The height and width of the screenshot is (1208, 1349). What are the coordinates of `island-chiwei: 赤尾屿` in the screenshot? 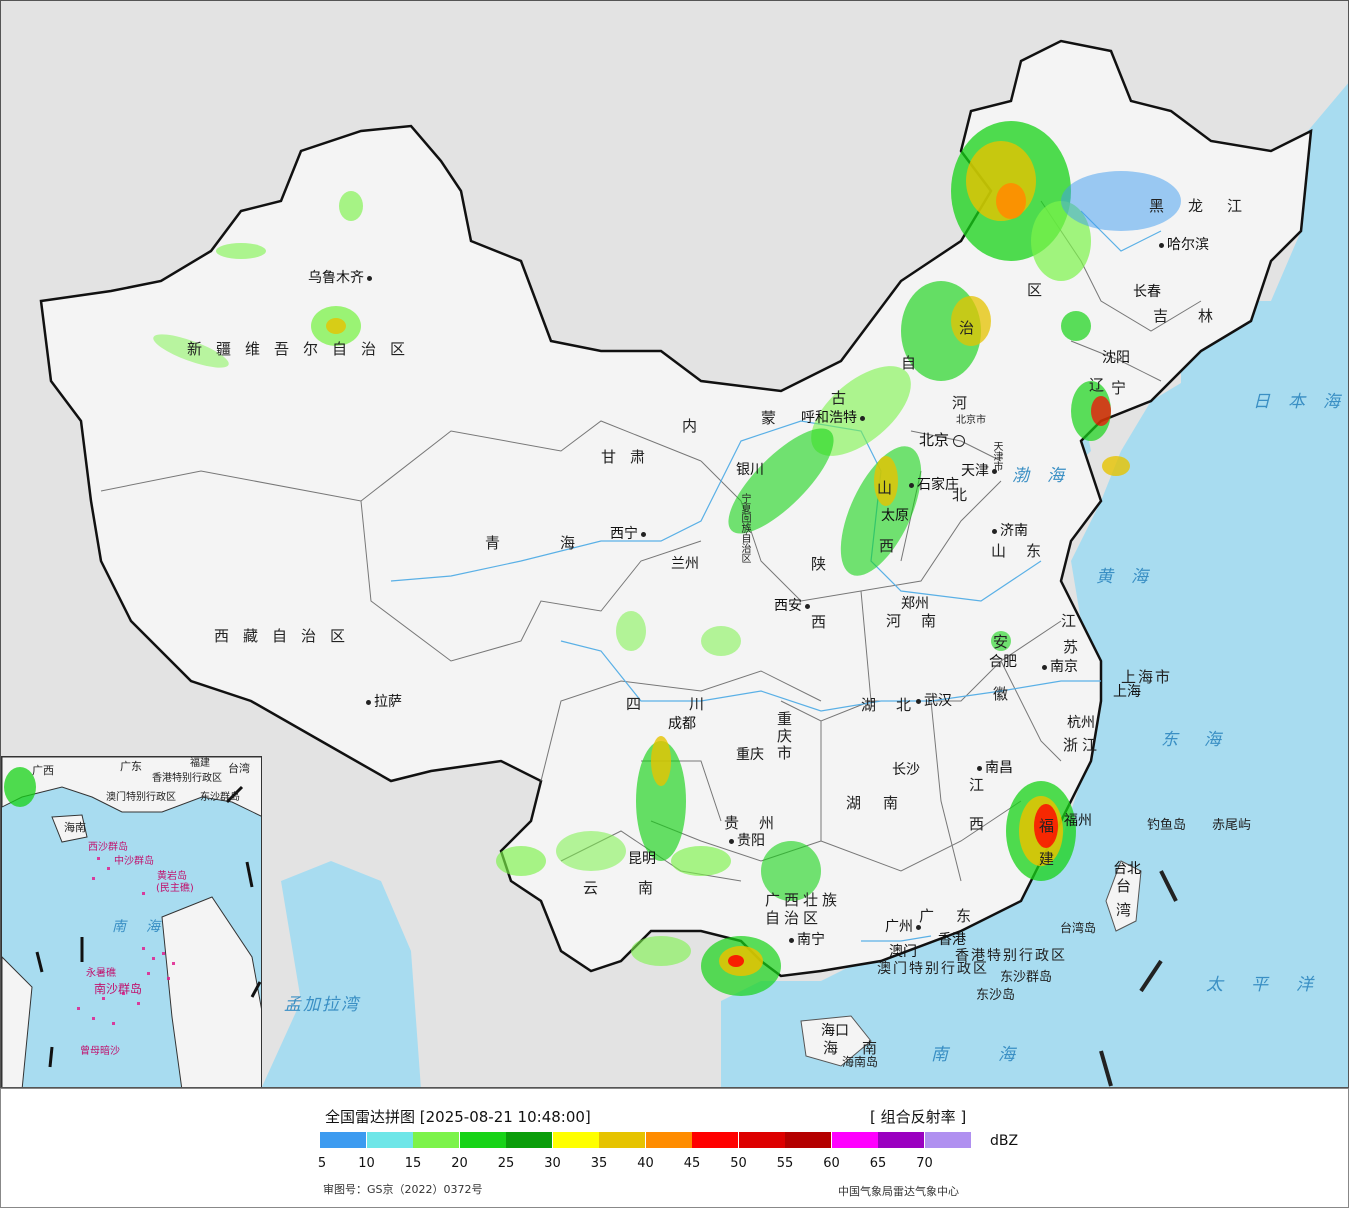 It's located at (1232, 825).